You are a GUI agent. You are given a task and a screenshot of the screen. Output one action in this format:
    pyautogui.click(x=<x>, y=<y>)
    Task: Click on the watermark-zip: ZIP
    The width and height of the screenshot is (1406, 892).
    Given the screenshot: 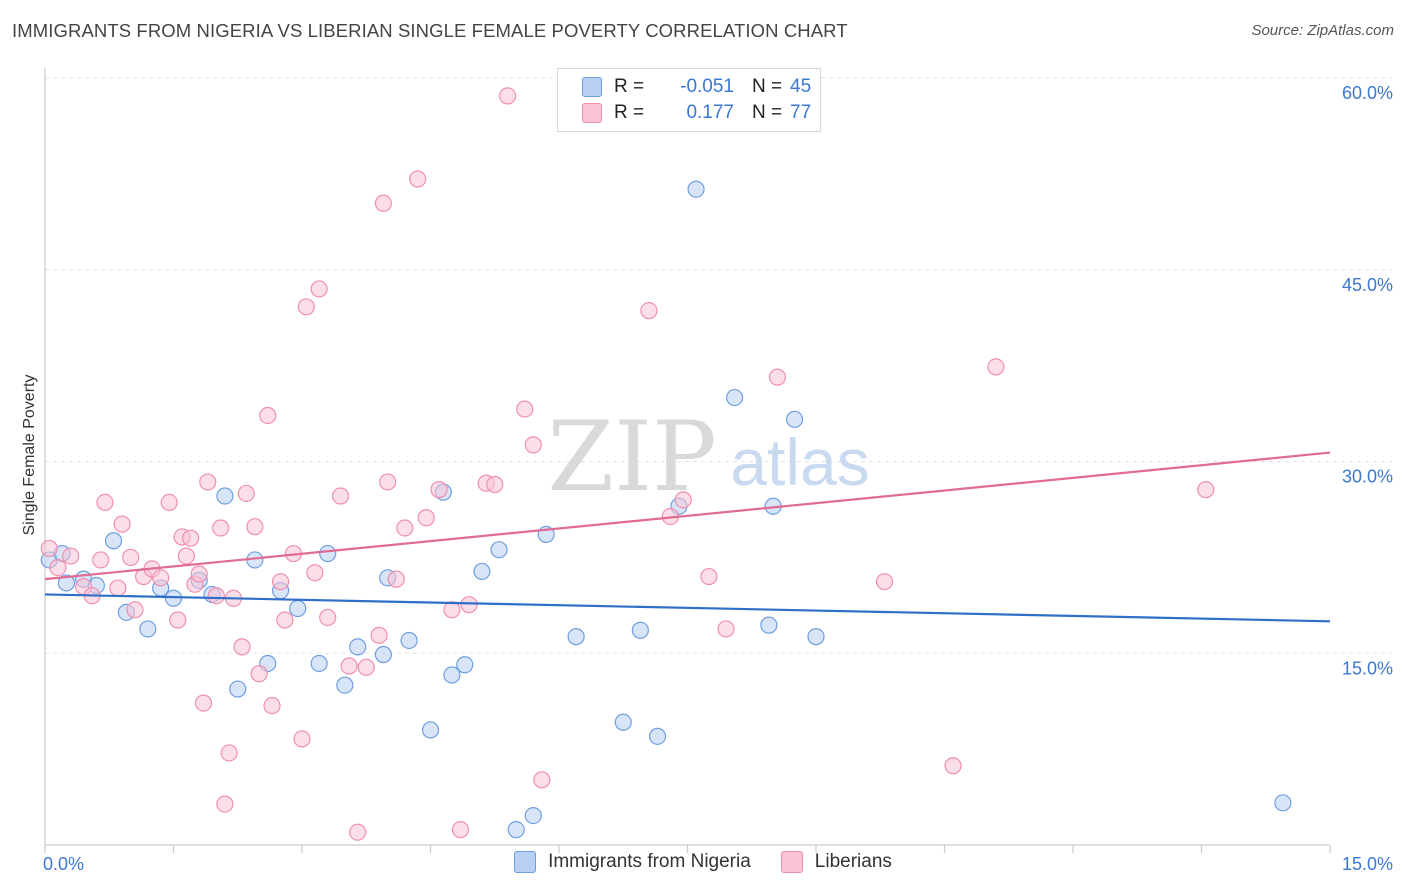 What is the action you would take?
    pyautogui.click(x=631, y=457)
    